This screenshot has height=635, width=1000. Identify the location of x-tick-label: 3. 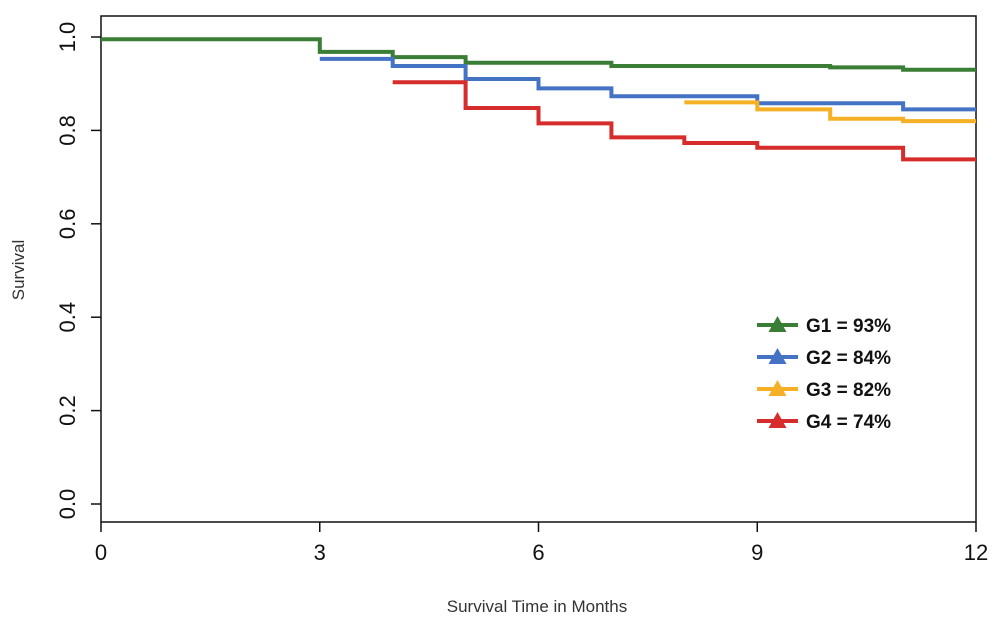
(320, 552).